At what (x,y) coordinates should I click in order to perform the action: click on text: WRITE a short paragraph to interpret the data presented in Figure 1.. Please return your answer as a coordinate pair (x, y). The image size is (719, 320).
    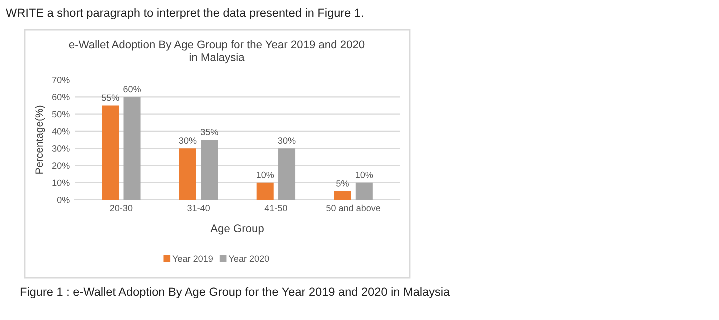
    Looking at the image, I should click on (185, 14).